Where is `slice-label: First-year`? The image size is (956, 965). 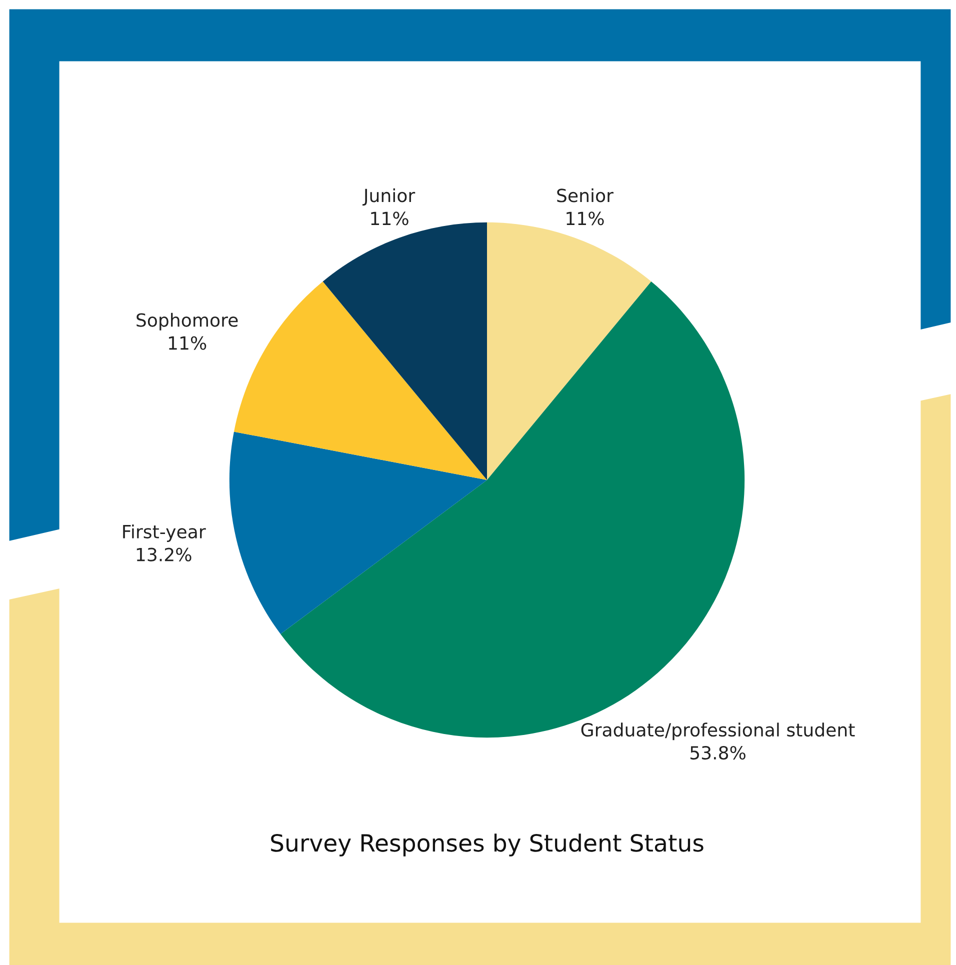 slice-label: First-year is located at coordinates (164, 533).